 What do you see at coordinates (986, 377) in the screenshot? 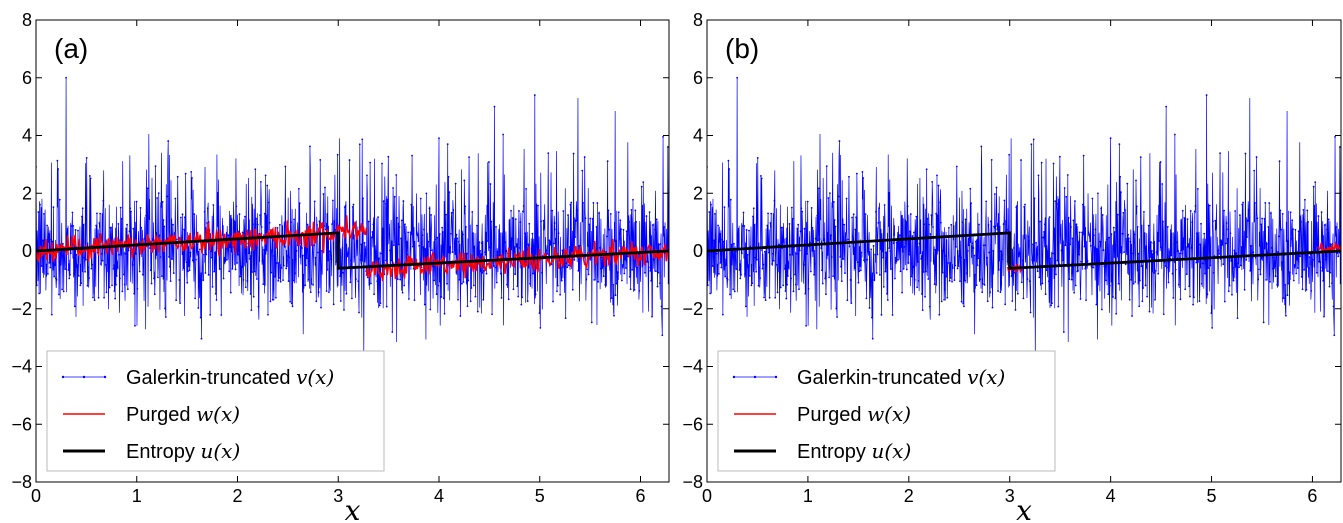
I see `legend-label-math: v(x)` at bounding box center [986, 377].